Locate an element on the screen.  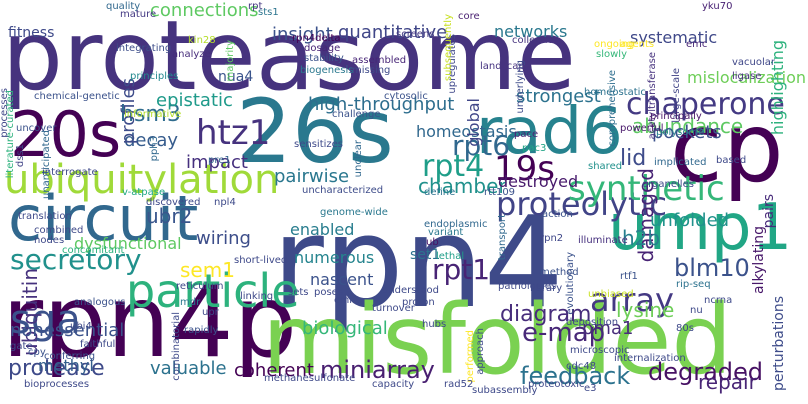
word: feedback is located at coordinates (575, 376).